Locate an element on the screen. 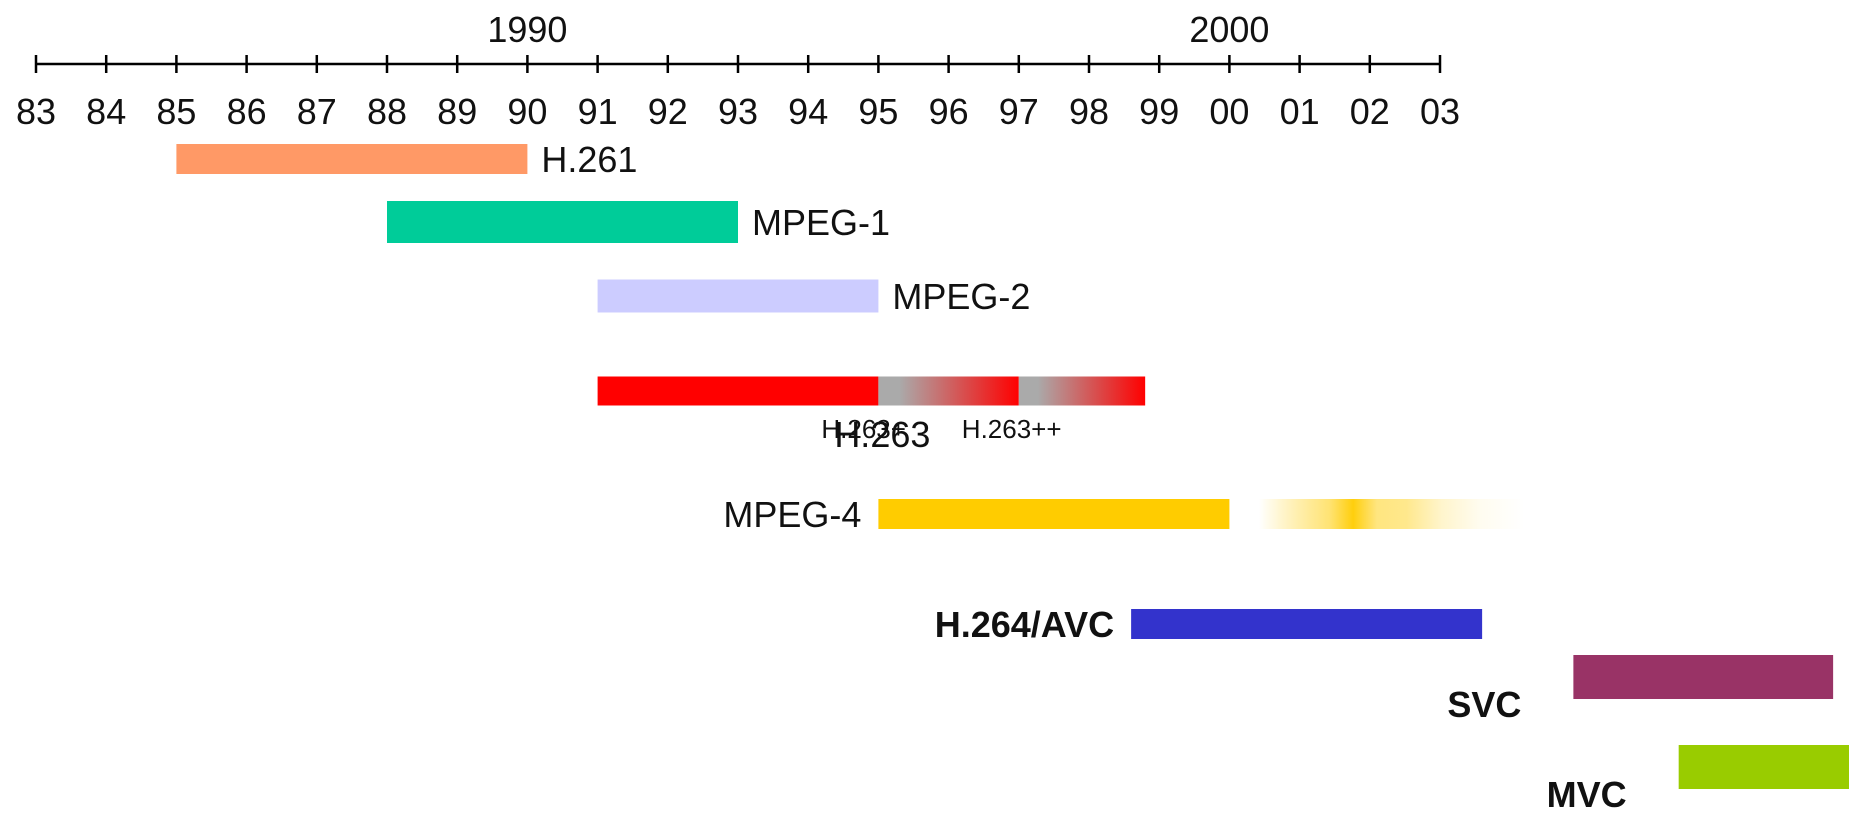 The image size is (1849, 817). label-mpeg-2: MPEG-2 is located at coordinates (961, 296).